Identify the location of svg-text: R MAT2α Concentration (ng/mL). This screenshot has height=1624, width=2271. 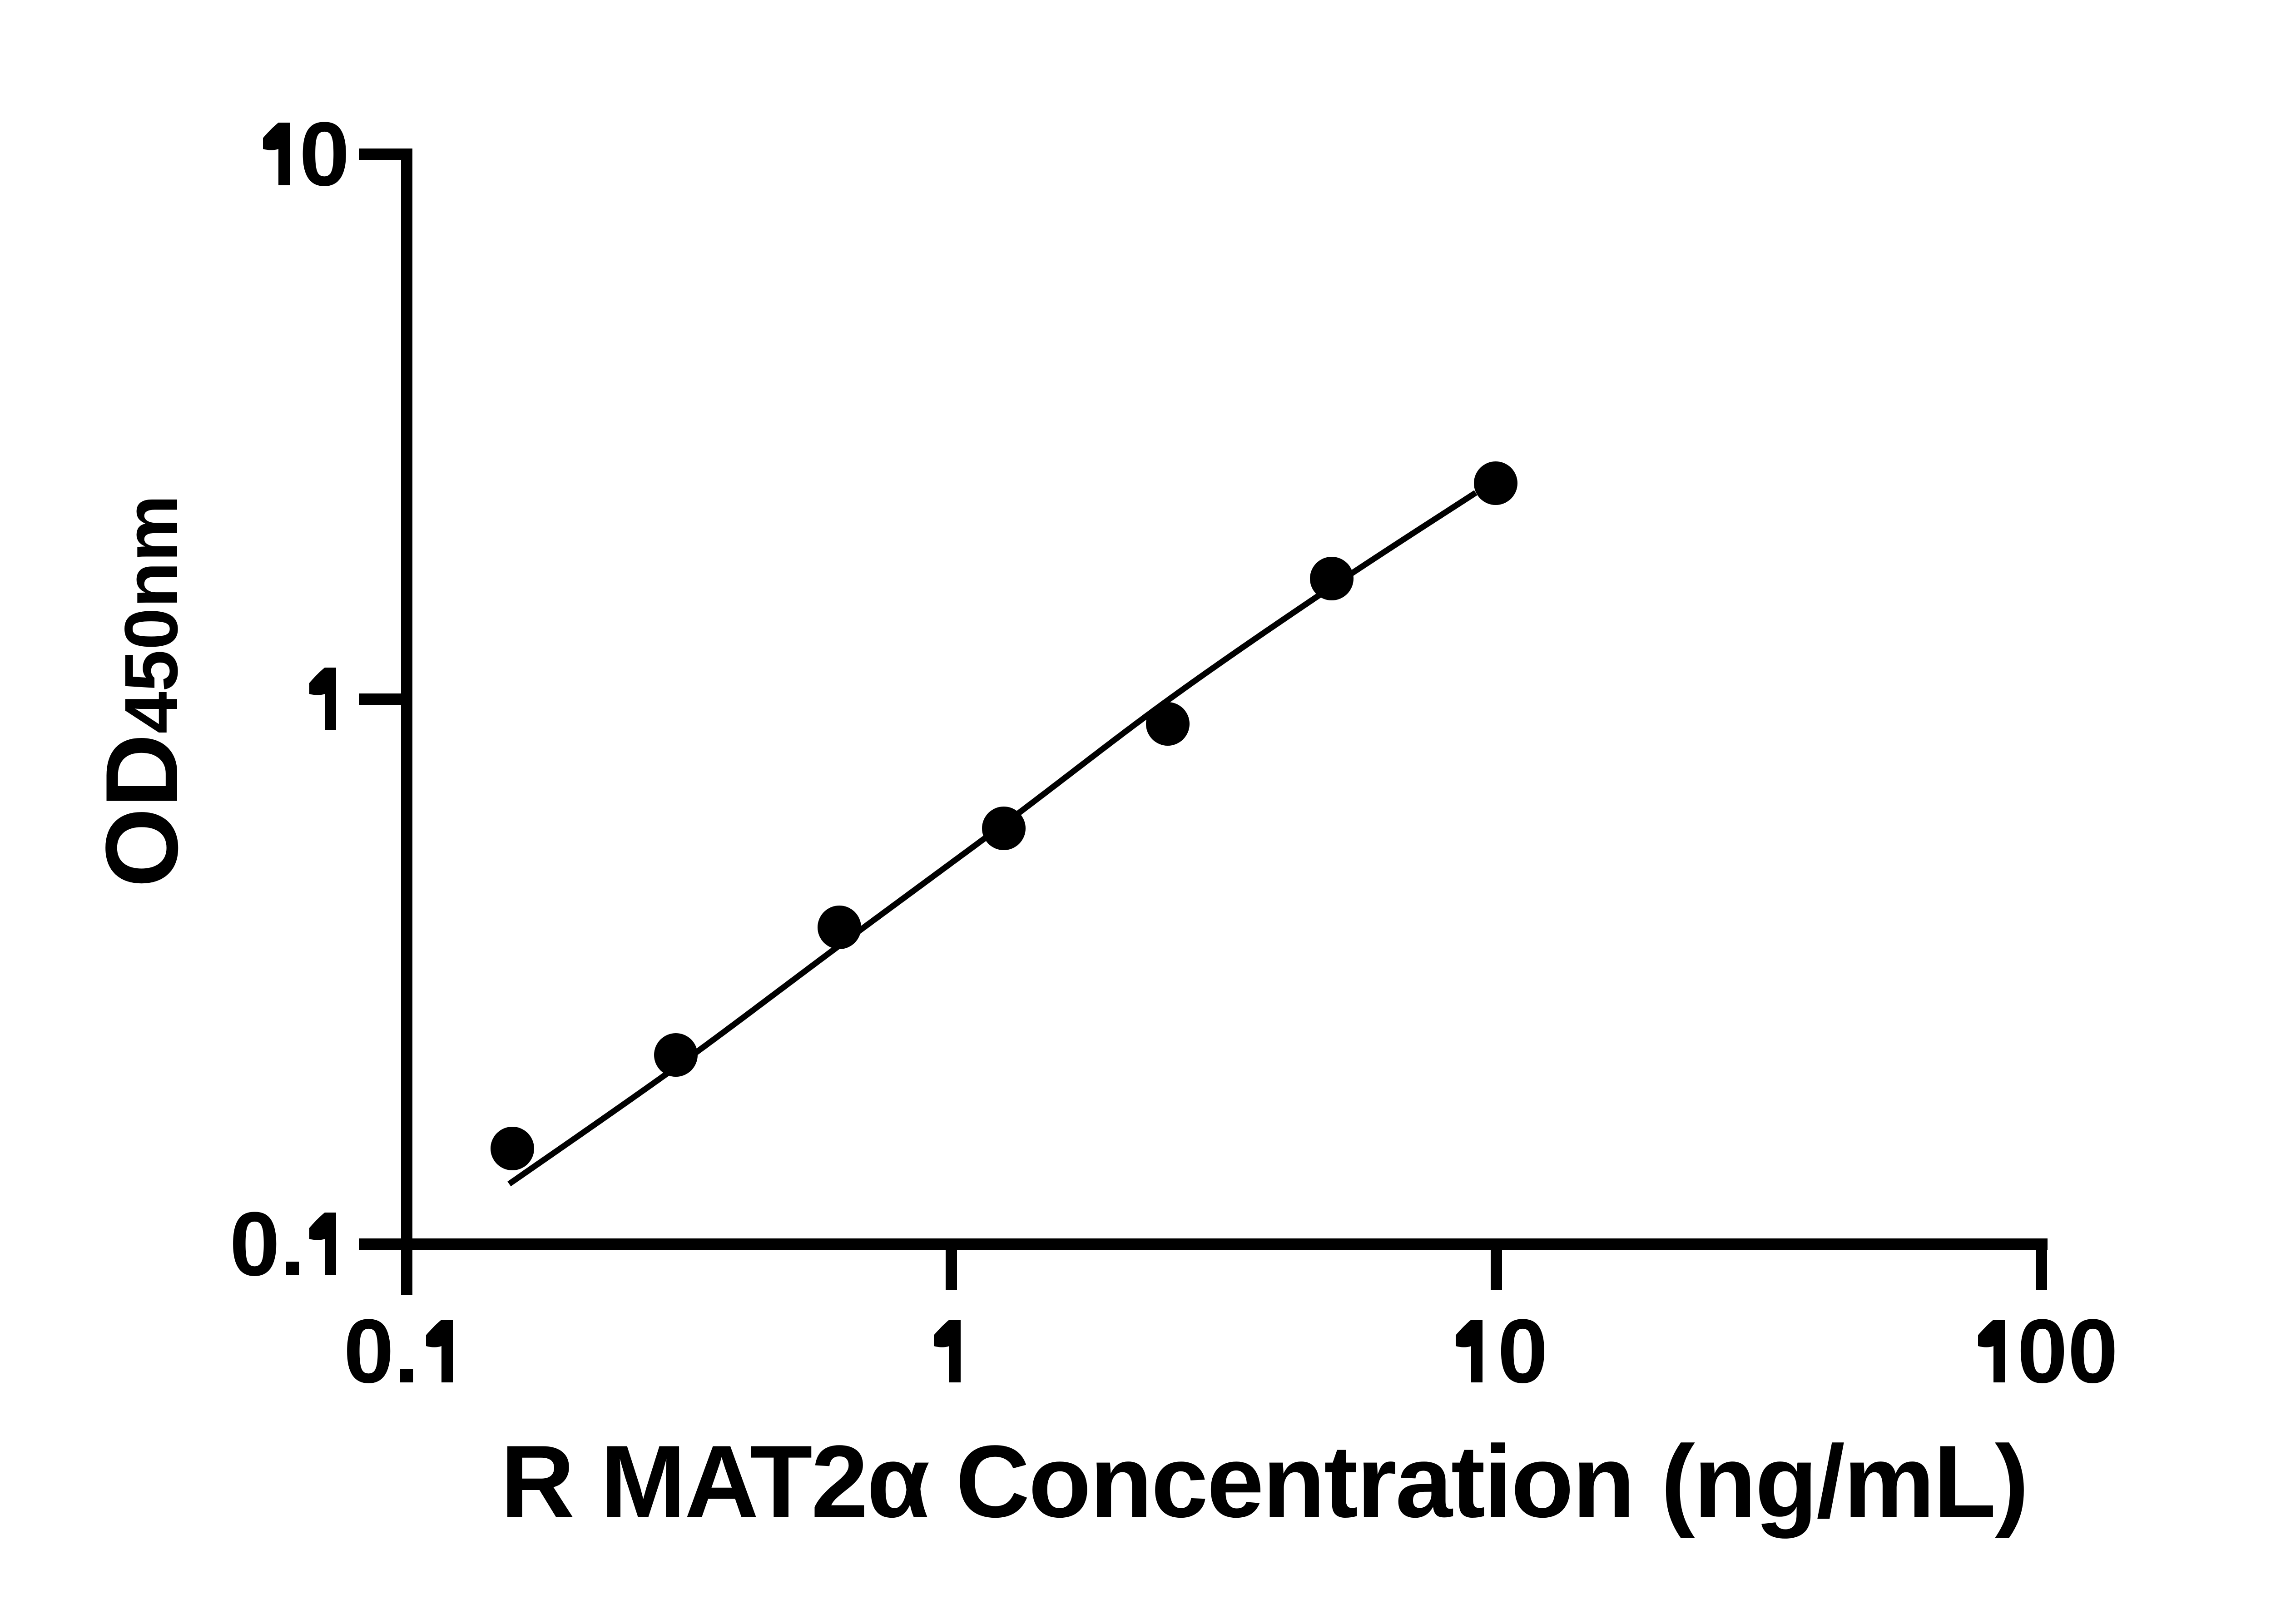
(1264, 1481).